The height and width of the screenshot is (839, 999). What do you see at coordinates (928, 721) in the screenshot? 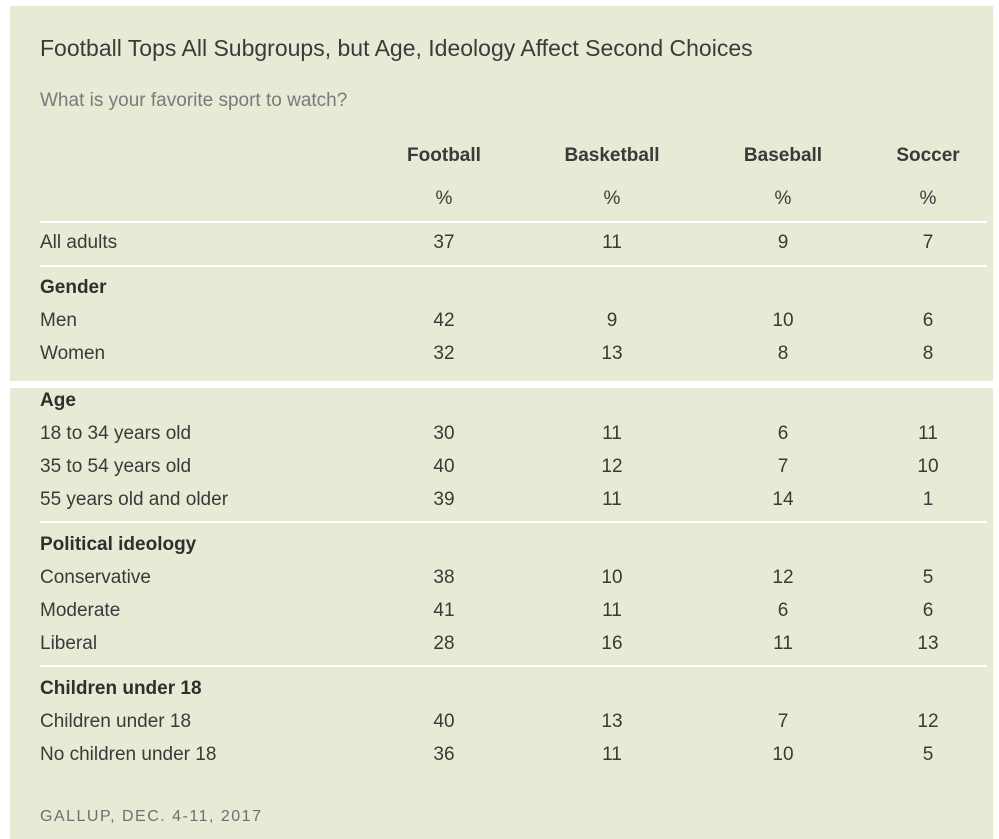
I see `cell-children-under-18-soccer: 12` at bounding box center [928, 721].